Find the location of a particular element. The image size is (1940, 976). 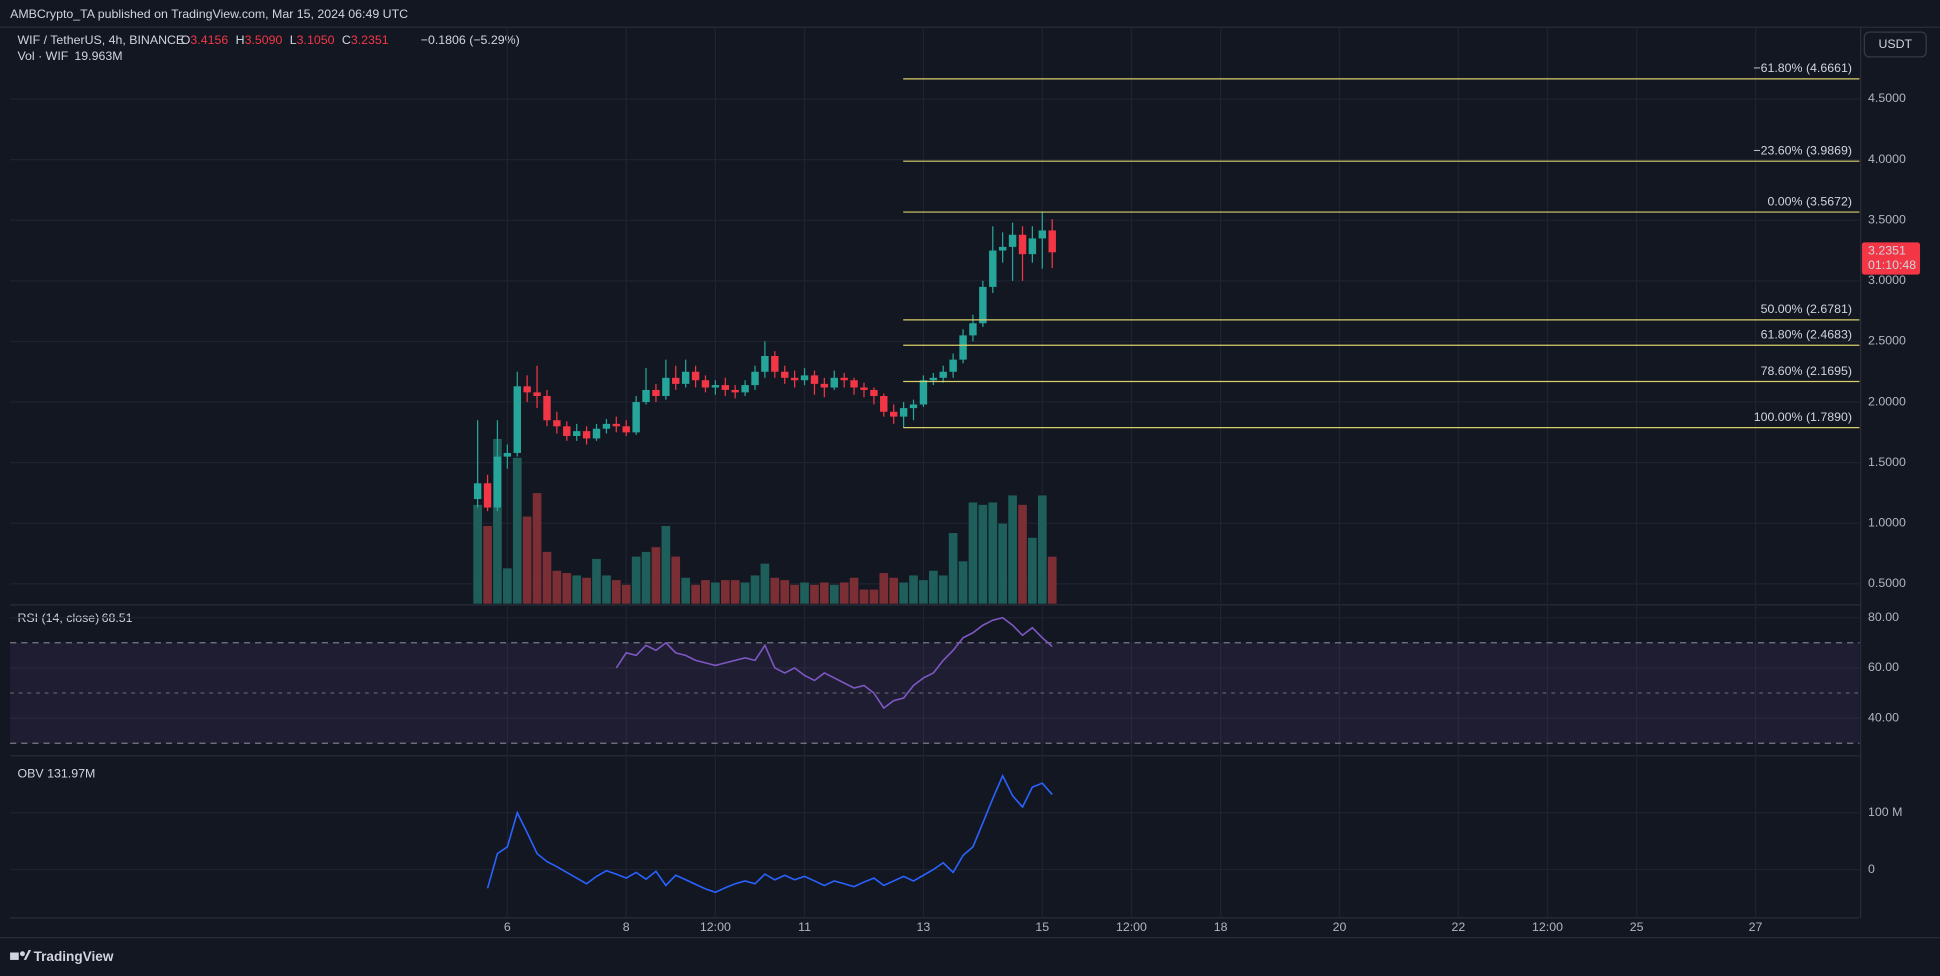

y-tick-label: 1.0000 is located at coordinates (1887, 523).